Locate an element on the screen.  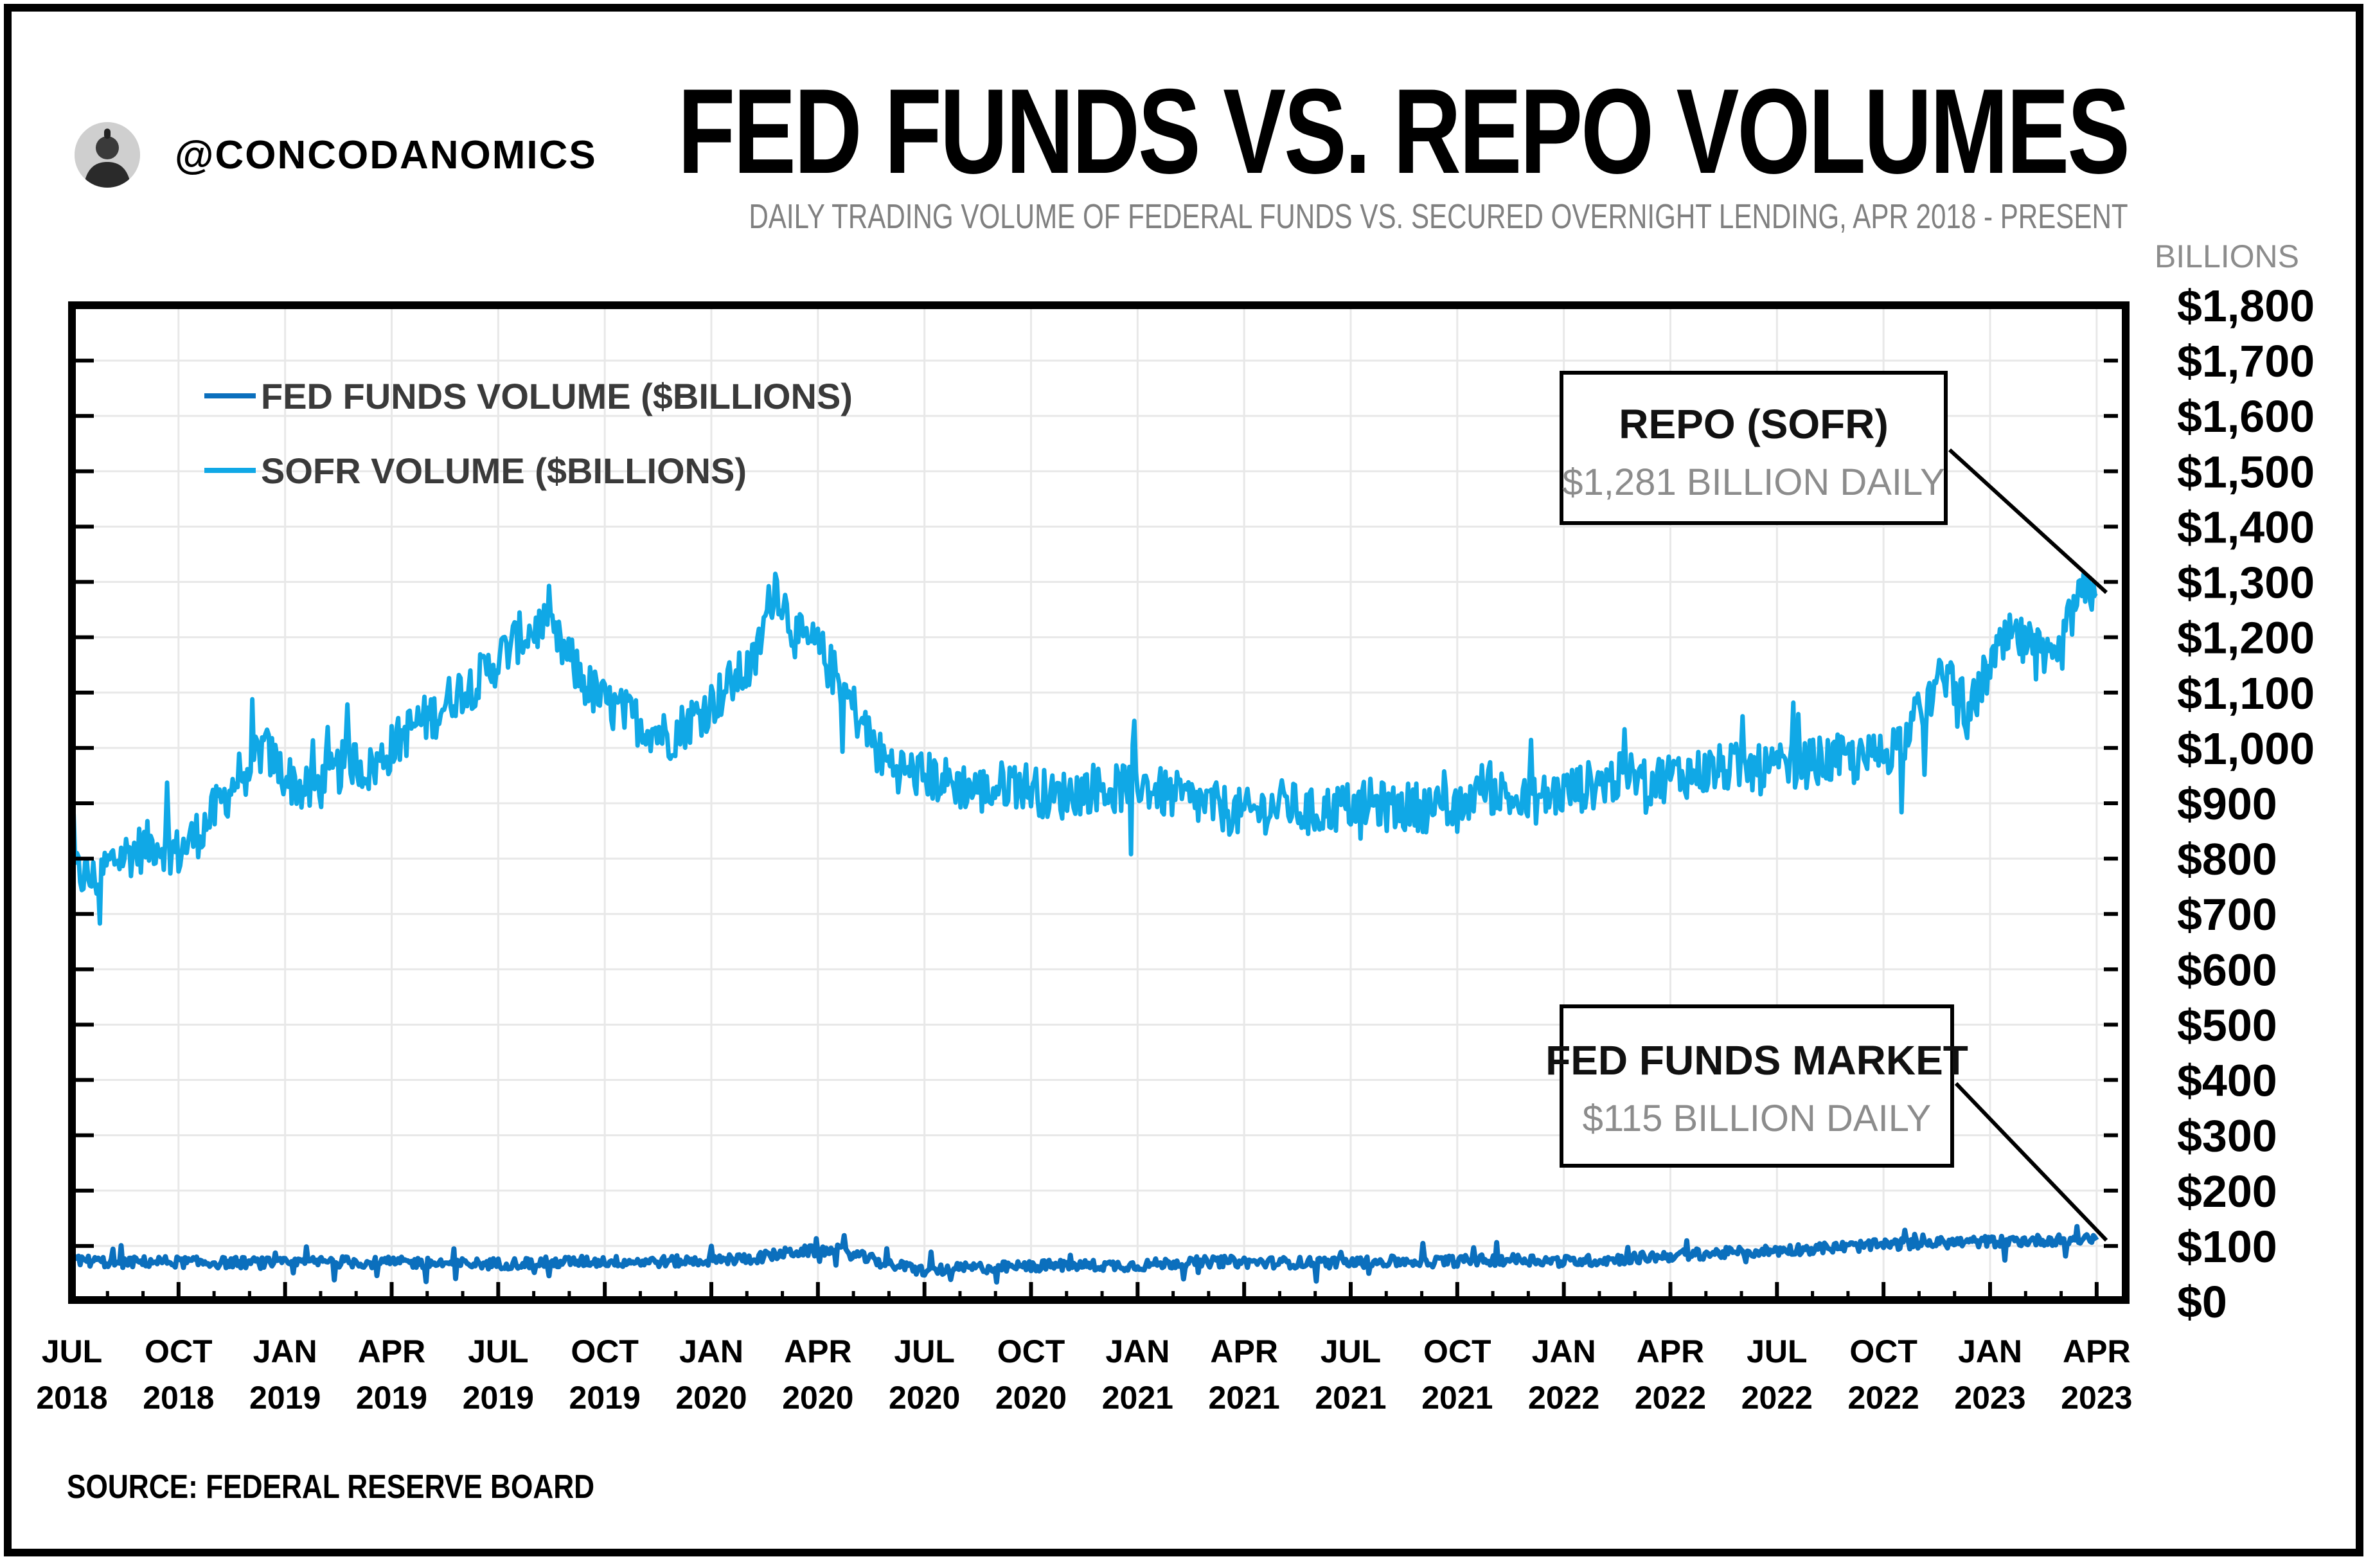
y-tick-label: $900 is located at coordinates (2227, 804).